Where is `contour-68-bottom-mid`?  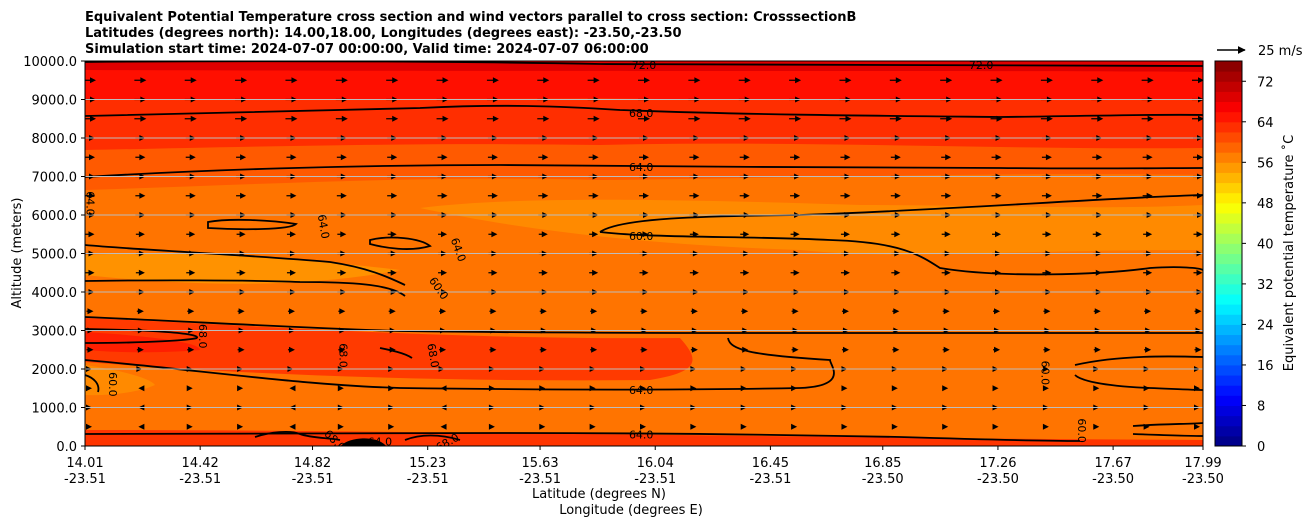 contour-68-bottom-mid is located at coordinates (432, 437).